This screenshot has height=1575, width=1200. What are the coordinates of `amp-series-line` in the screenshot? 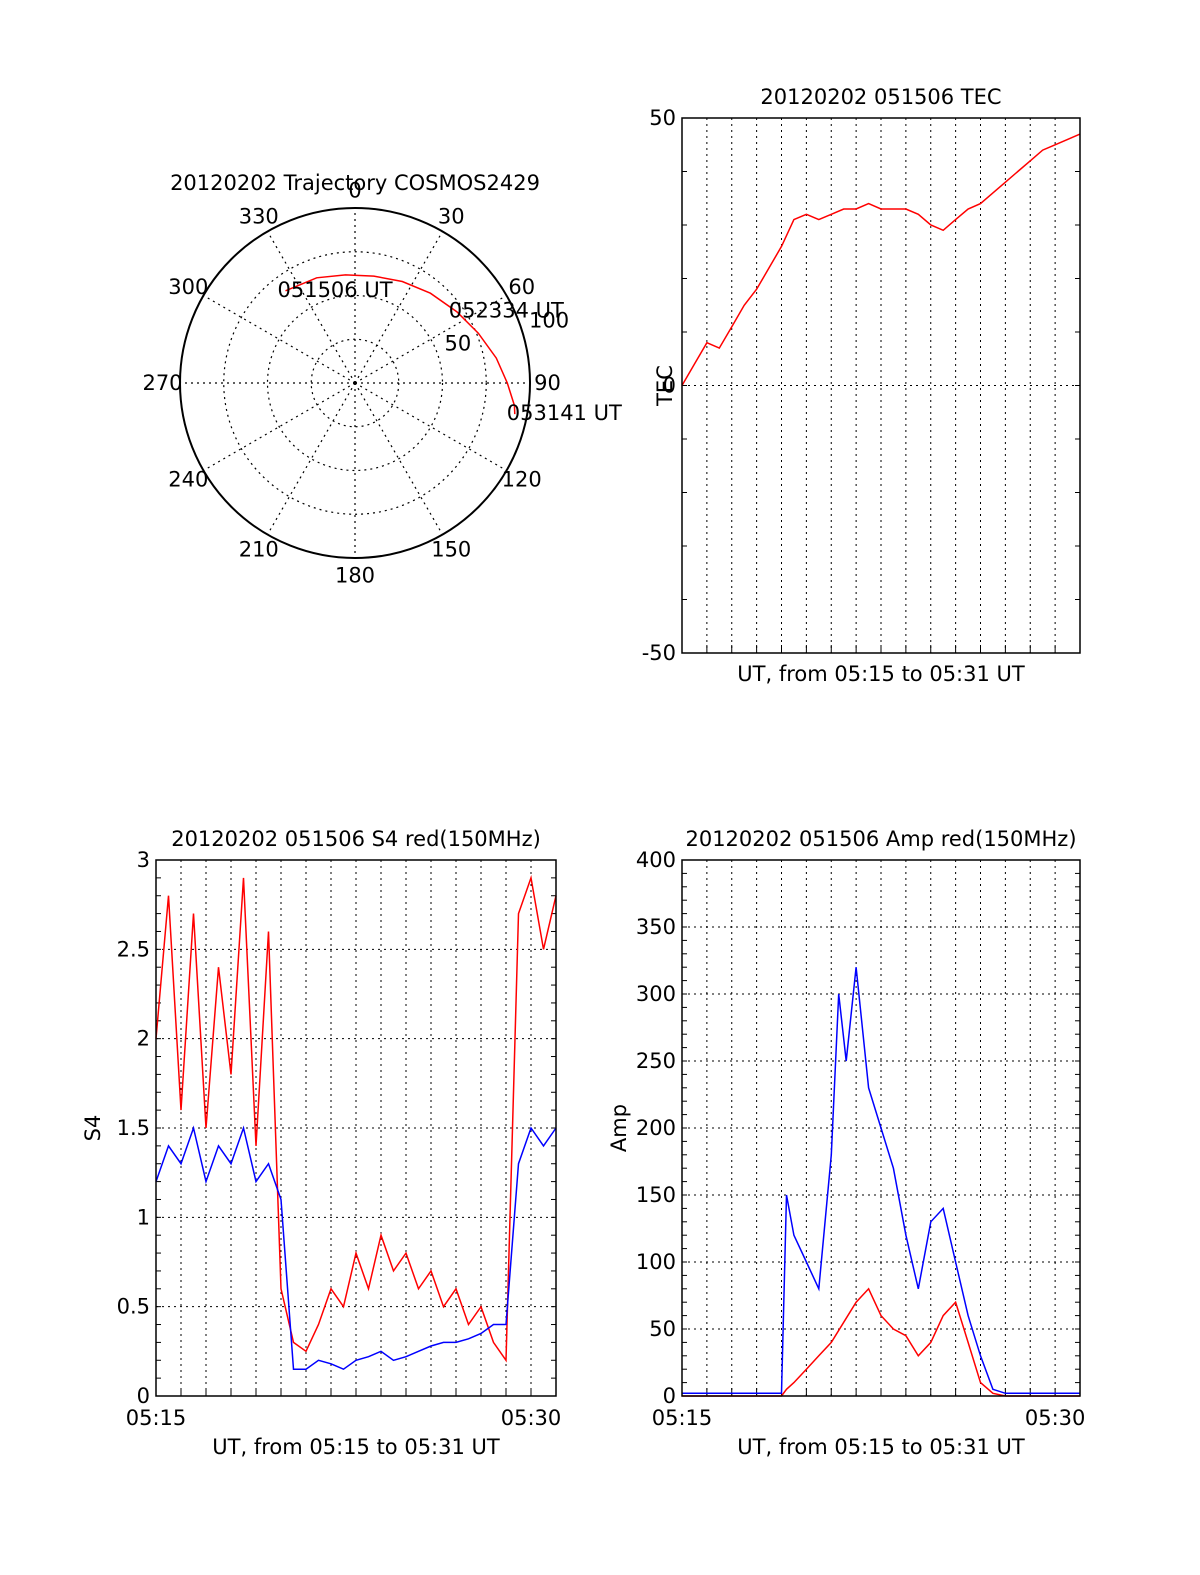 It's located at (881, 1181).